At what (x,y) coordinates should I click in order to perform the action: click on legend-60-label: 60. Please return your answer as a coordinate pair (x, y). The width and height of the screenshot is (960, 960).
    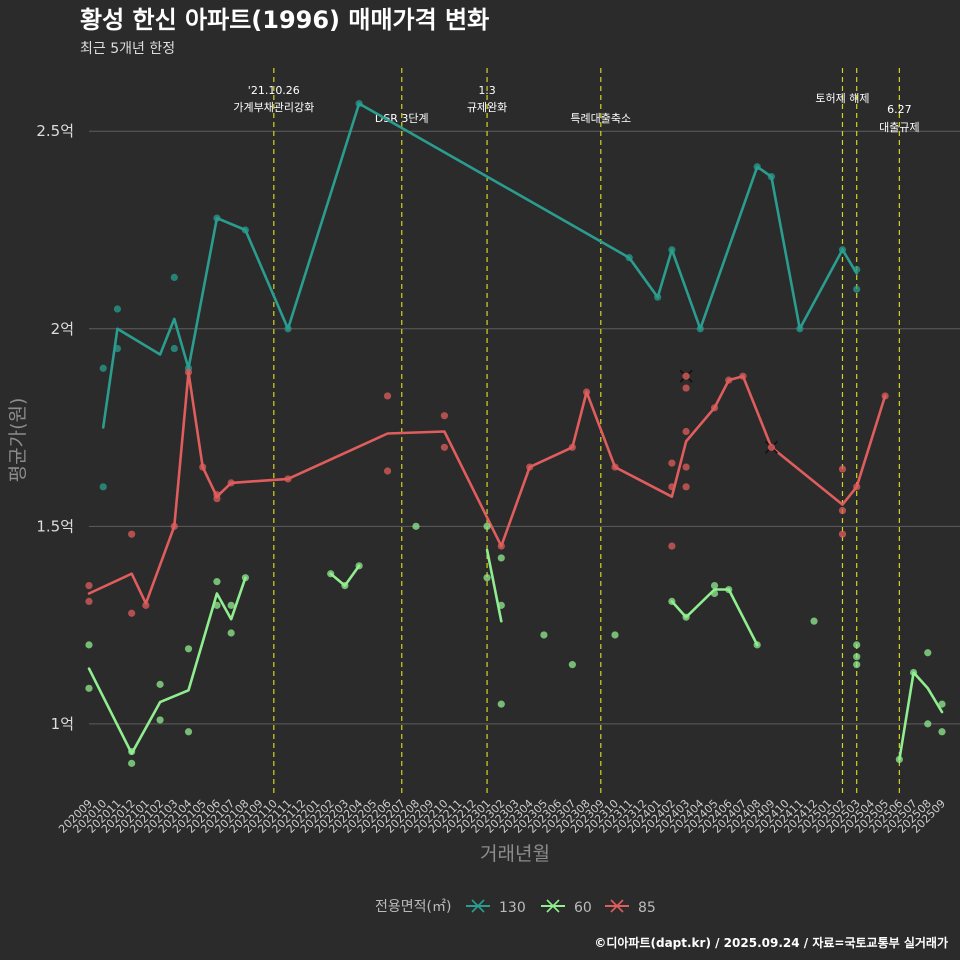
    Looking at the image, I should click on (583, 908).